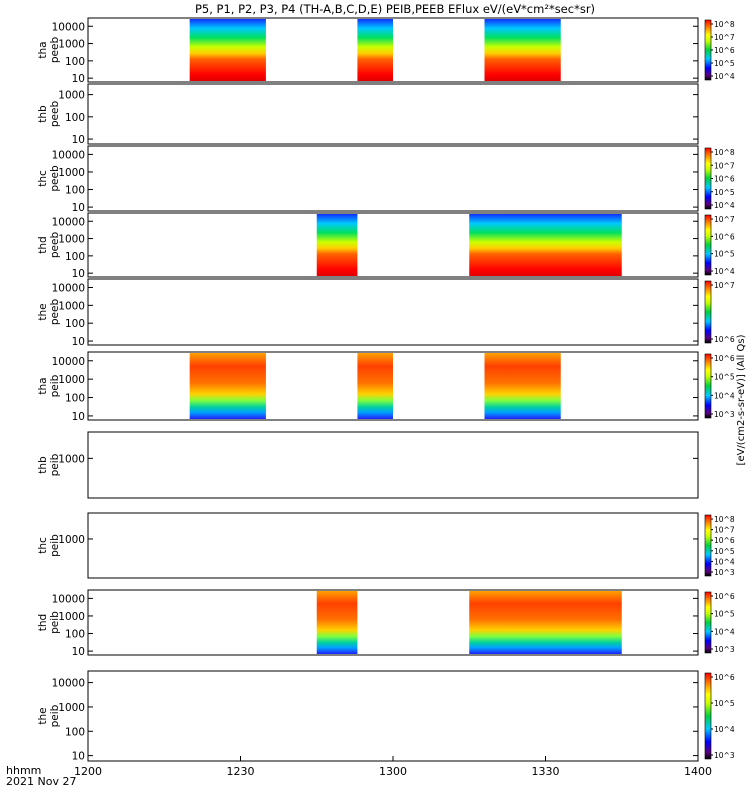 Image resolution: width=750 pixels, height=800 pixels. What do you see at coordinates (393, 767) in the screenshot?
I see `time-axis: 1200 1230 1300 1330 1400` at bounding box center [393, 767].